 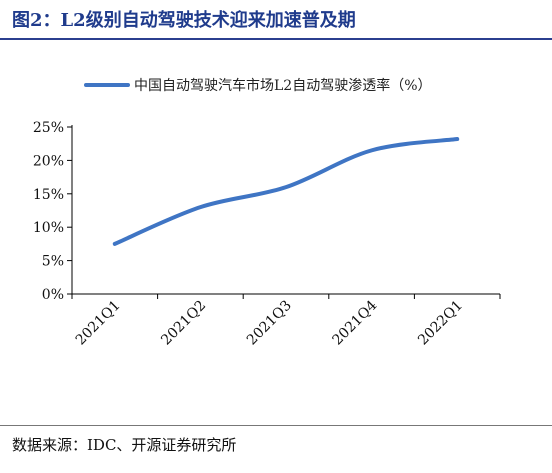 I want to click on series-line, so click(x=286, y=191).